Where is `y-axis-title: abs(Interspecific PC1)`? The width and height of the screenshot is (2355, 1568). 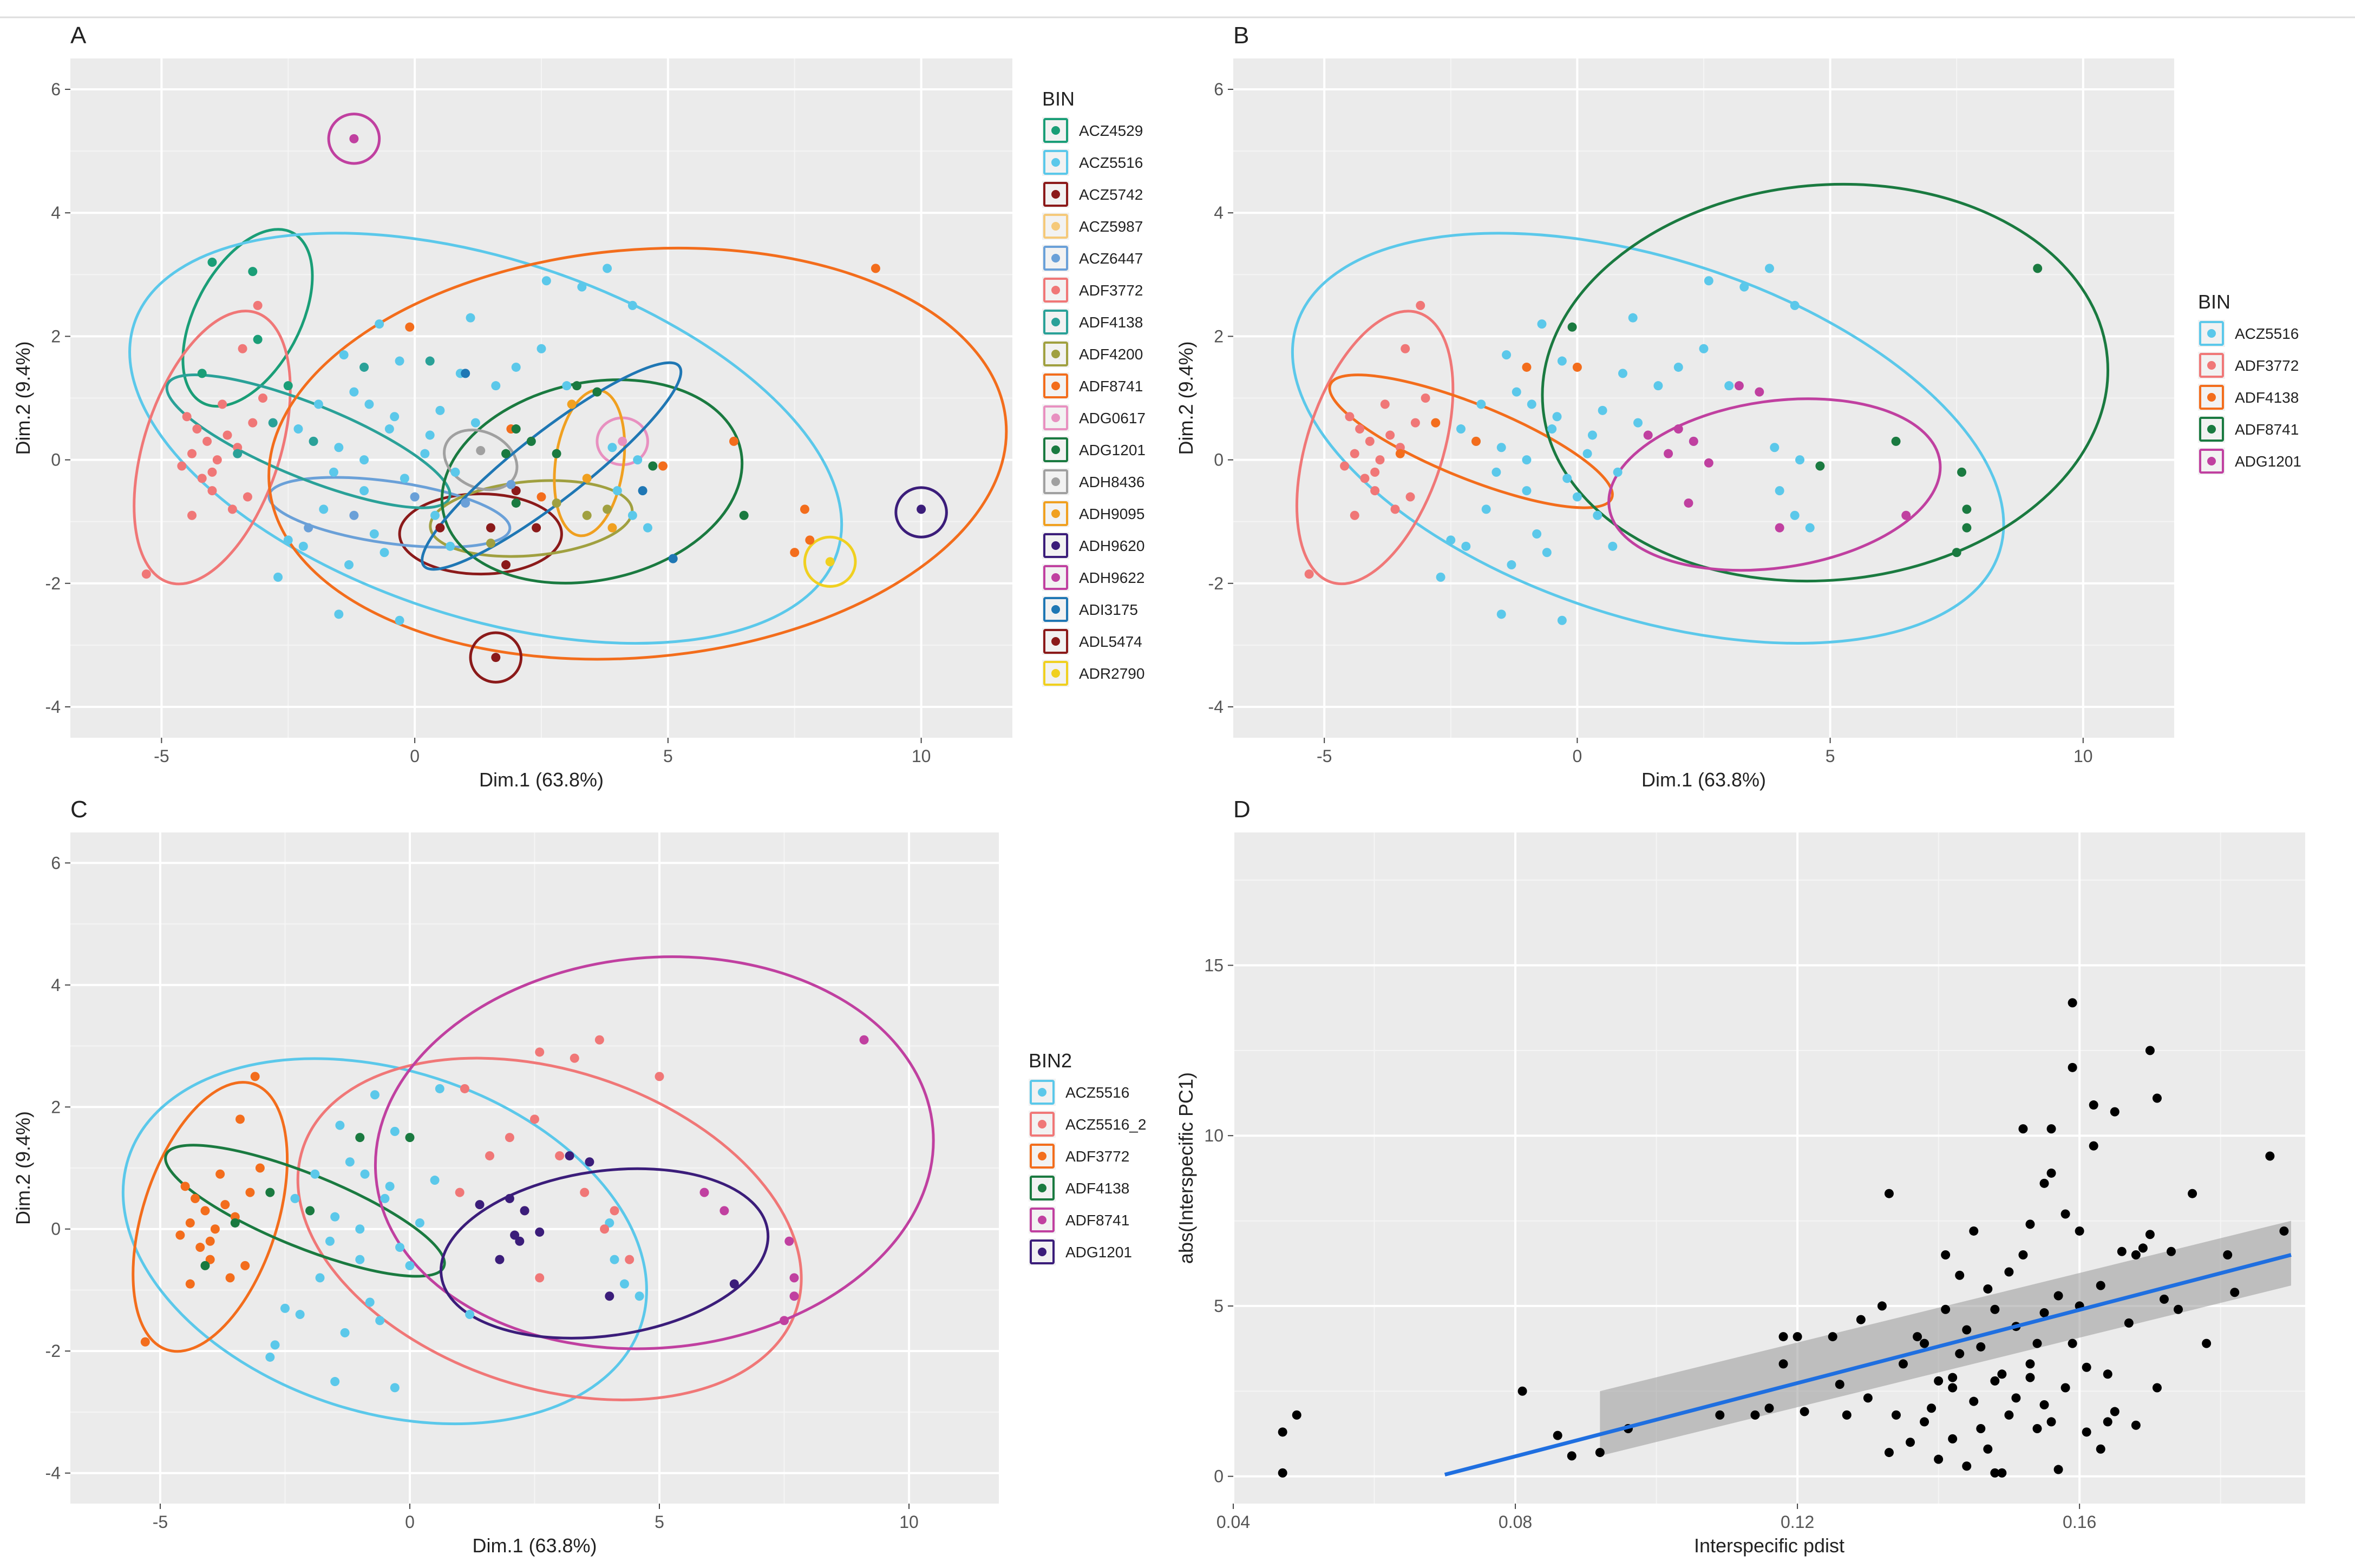 y-axis-title: abs(Interspecific PC1) is located at coordinates (1186, 1168).